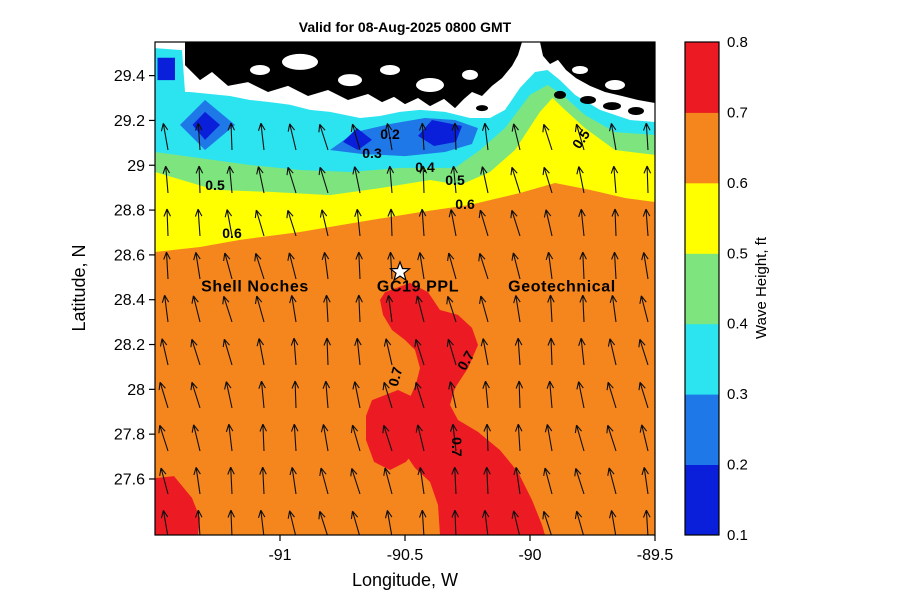 The width and height of the screenshot is (900, 605). What do you see at coordinates (79, 287) in the screenshot?
I see `y-axis-label: Latitude, N` at bounding box center [79, 287].